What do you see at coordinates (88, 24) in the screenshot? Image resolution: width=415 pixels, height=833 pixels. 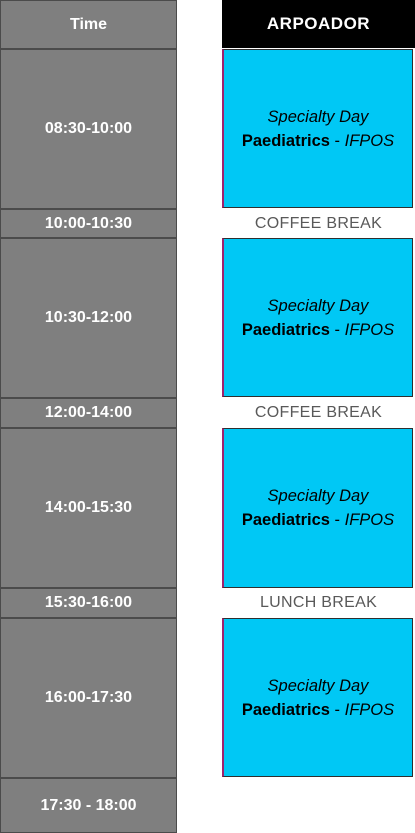 I see `time-header: Time` at bounding box center [88, 24].